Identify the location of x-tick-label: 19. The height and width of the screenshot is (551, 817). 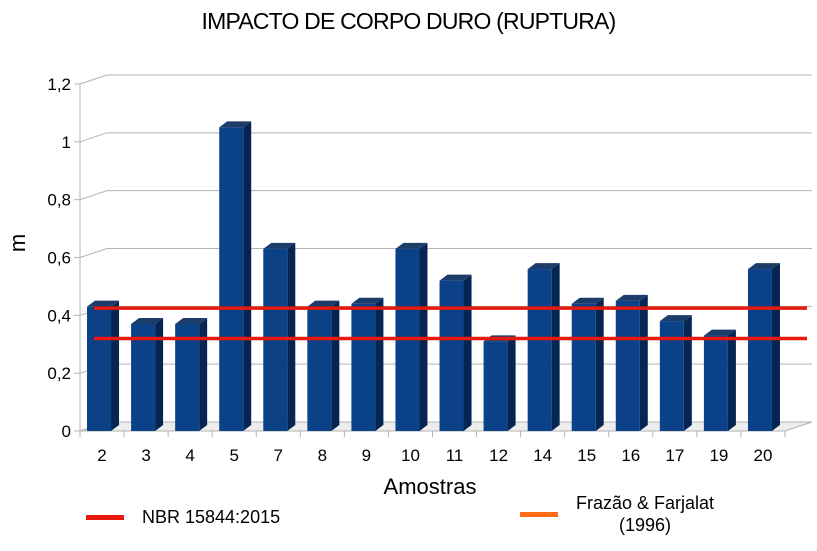
(718, 455).